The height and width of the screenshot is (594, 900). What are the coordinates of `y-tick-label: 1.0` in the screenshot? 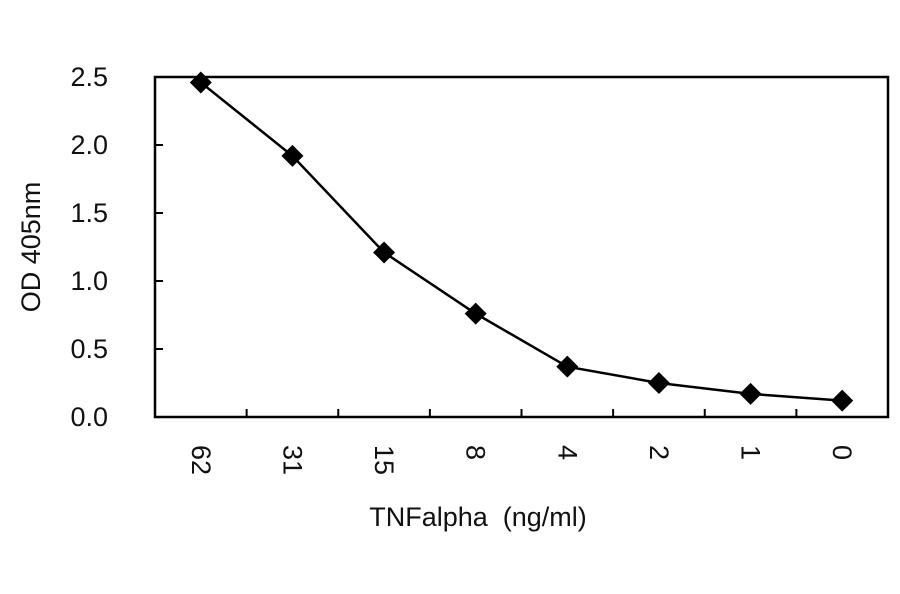 It's located at (89, 281).